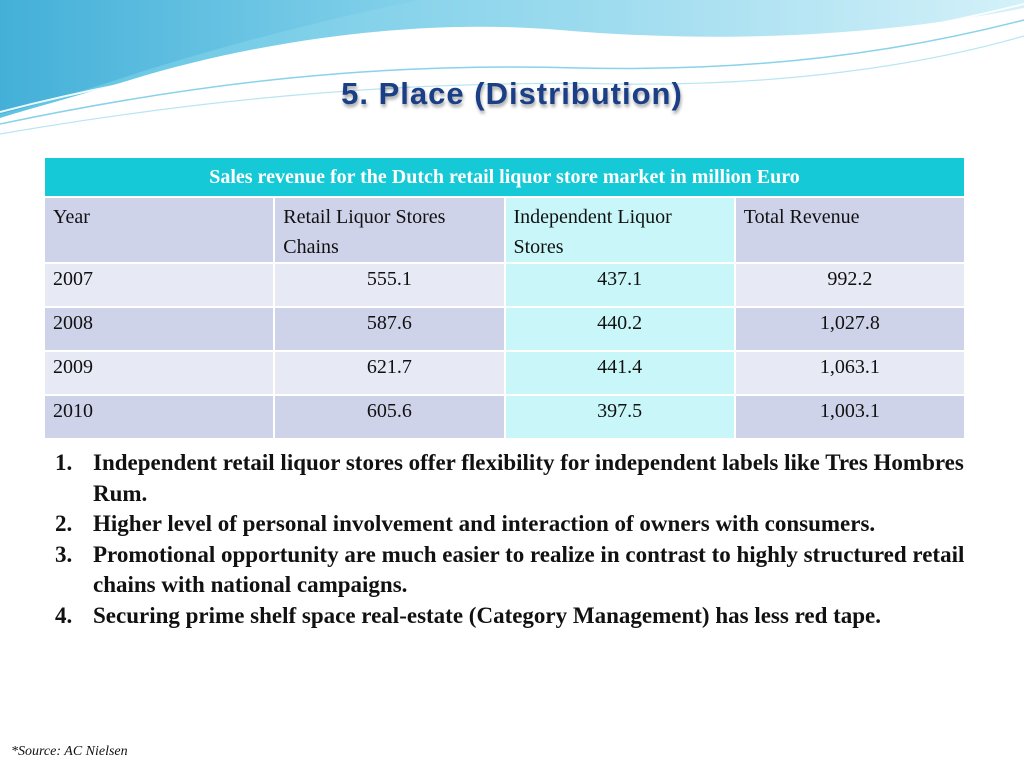  I want to click on year-cell: 2009, so click(159, 373).